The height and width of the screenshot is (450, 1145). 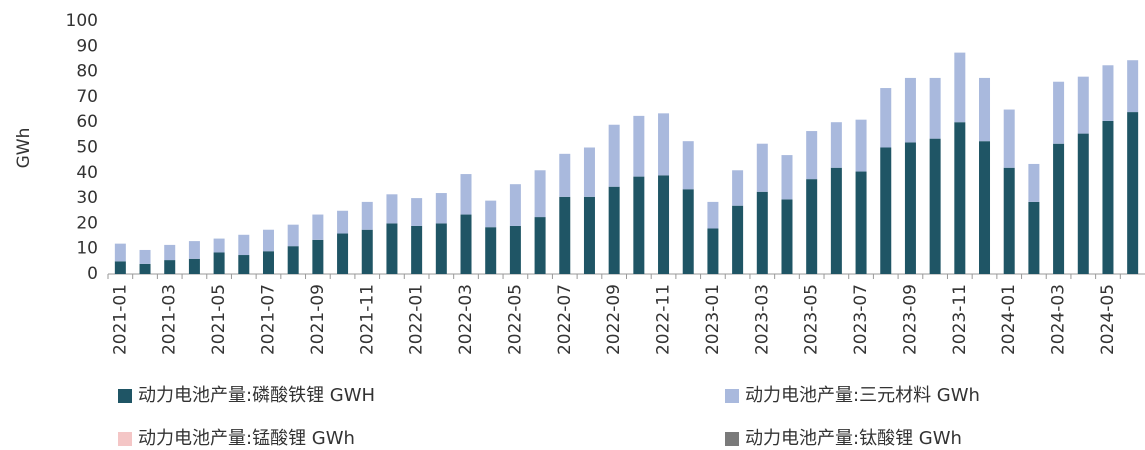 What do you see at coordinates (614, 319) in the screenshot?
I see `x-tick-label: 2022-09` at bounding box center [614, 319].